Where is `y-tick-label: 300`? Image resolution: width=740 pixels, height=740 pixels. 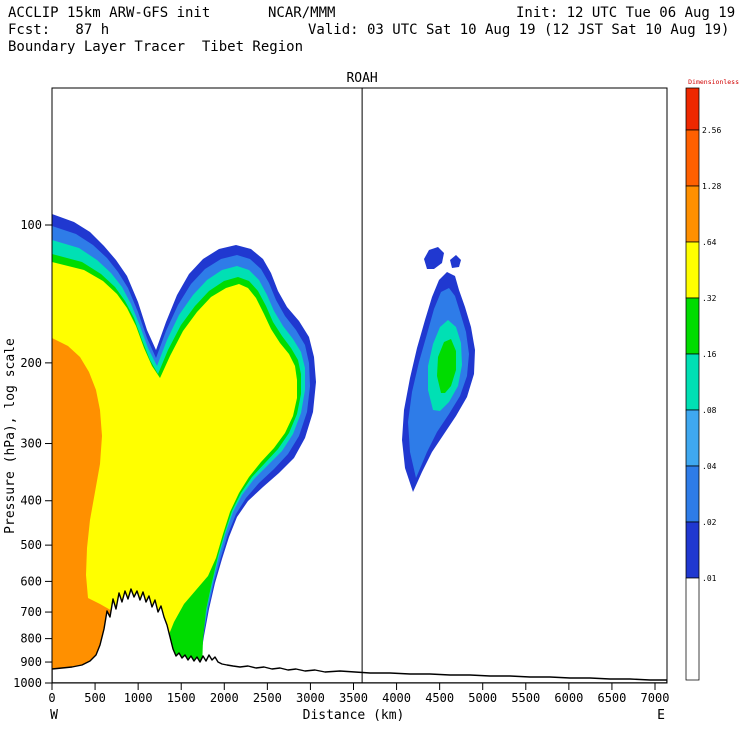 y-tick-label: 300 is located at coordinates (31, 444).